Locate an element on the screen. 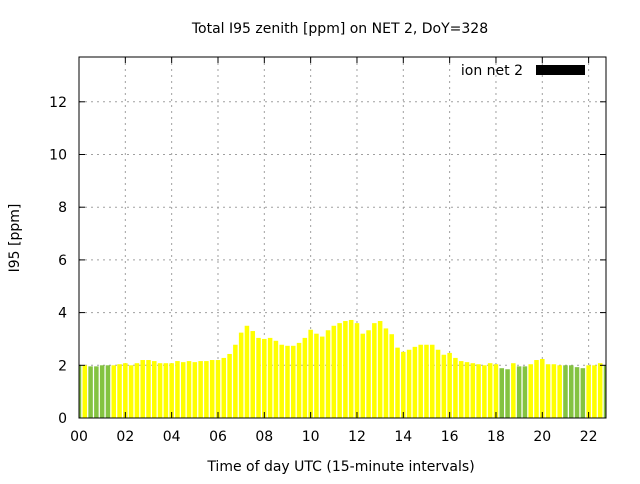  y-tick-label: 10 is located at coordinates (58, 155).